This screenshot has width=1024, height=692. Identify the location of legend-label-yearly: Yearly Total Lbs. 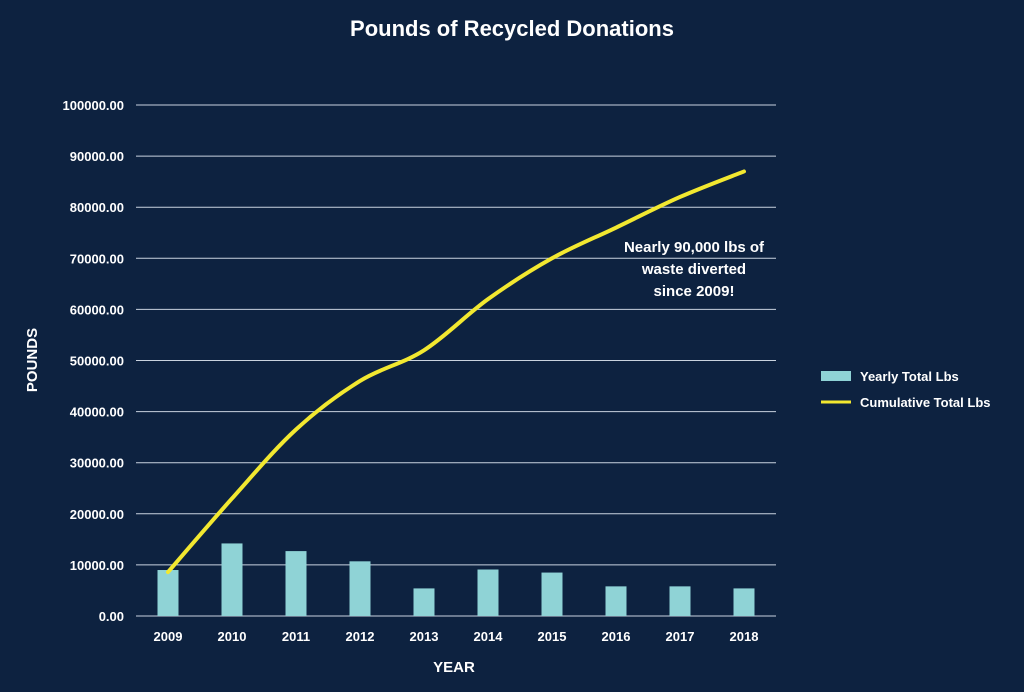
(909, 376).